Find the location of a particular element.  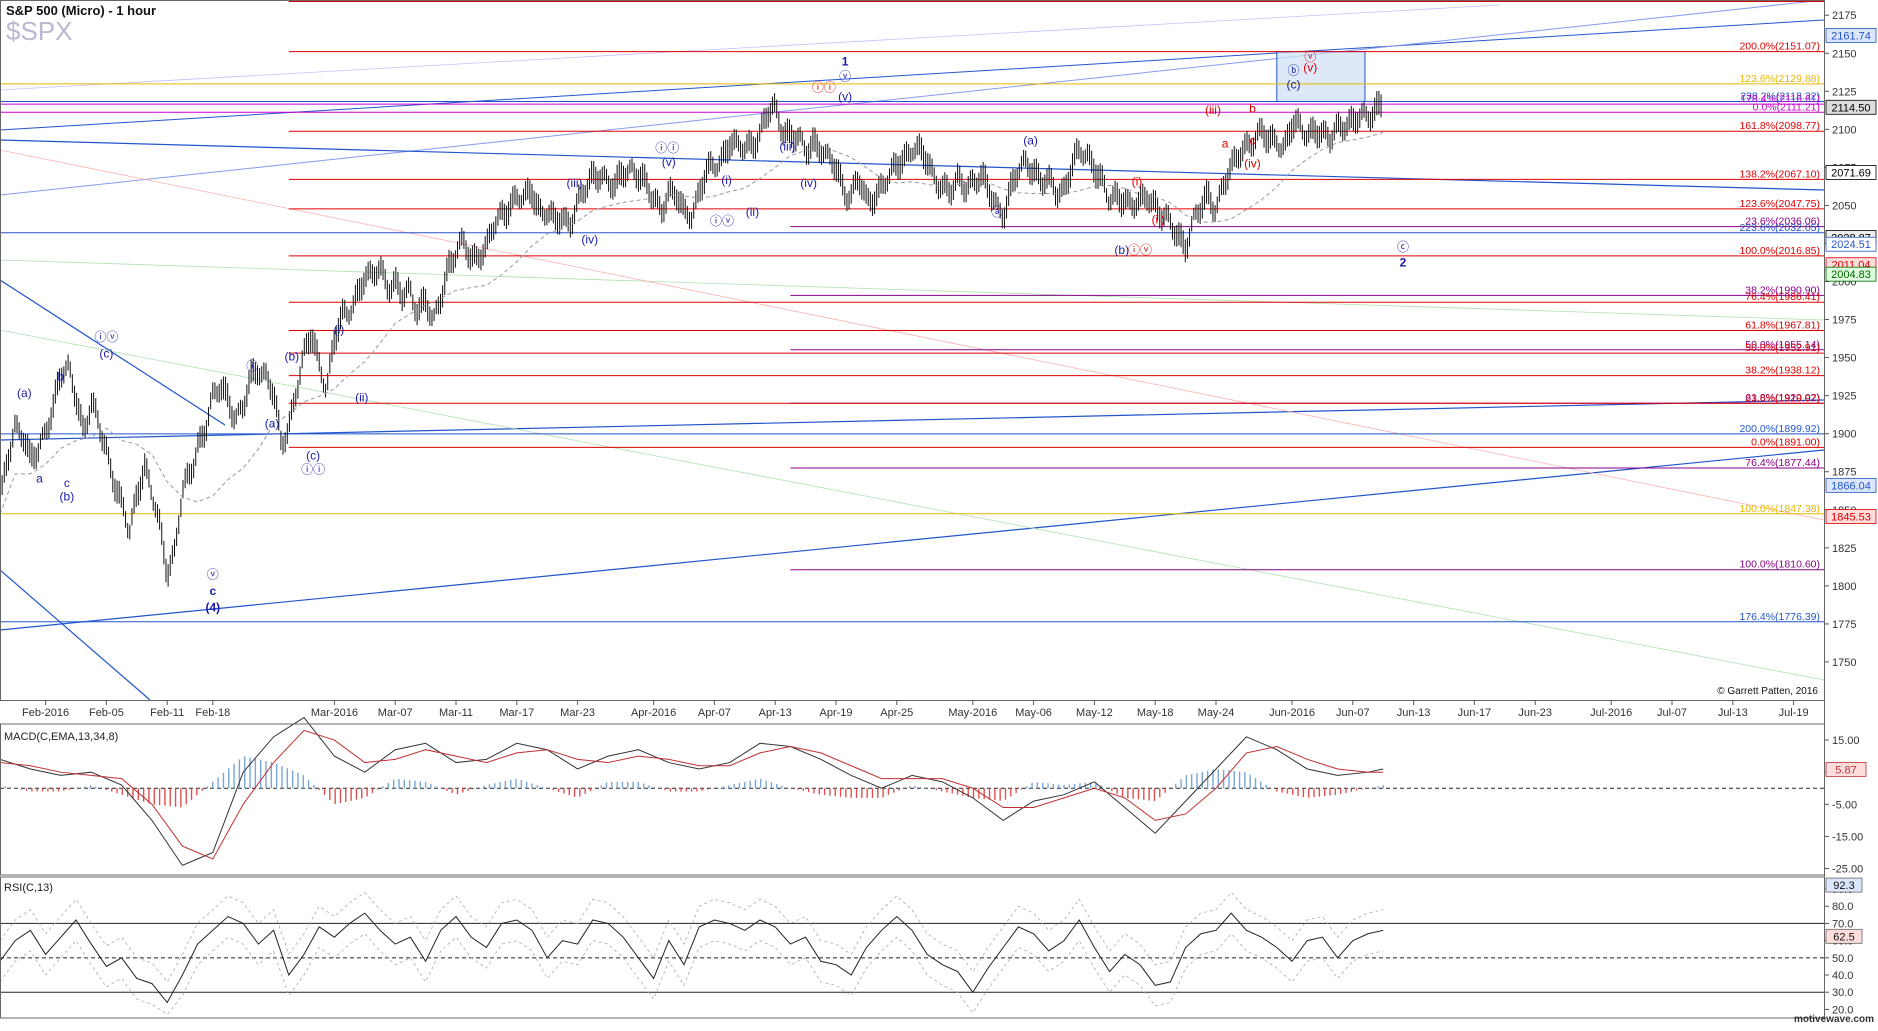

fib-level-label: 0.0%(1891.00) is located at coordinates (1785, 442).